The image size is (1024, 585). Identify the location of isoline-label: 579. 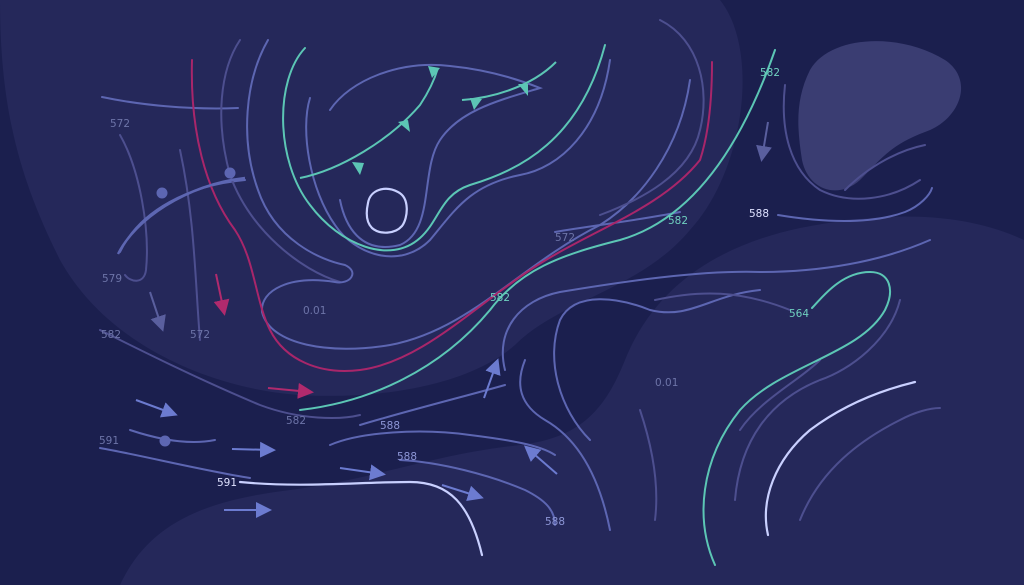
(112, 279).